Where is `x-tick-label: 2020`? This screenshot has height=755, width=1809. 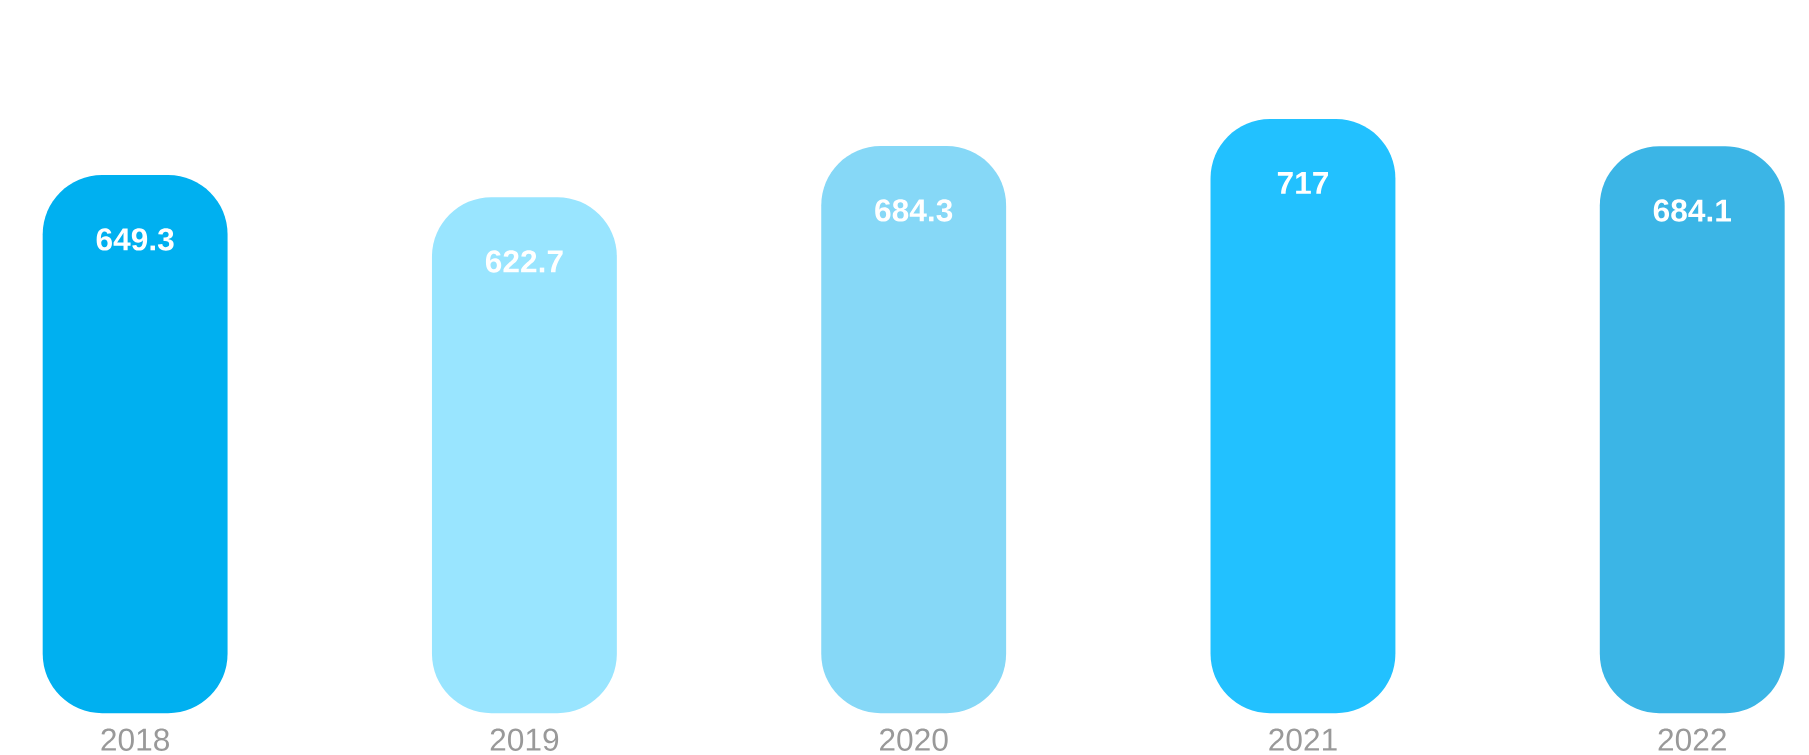
x-tick-label: 2020 is located at coordinates (914, 739).